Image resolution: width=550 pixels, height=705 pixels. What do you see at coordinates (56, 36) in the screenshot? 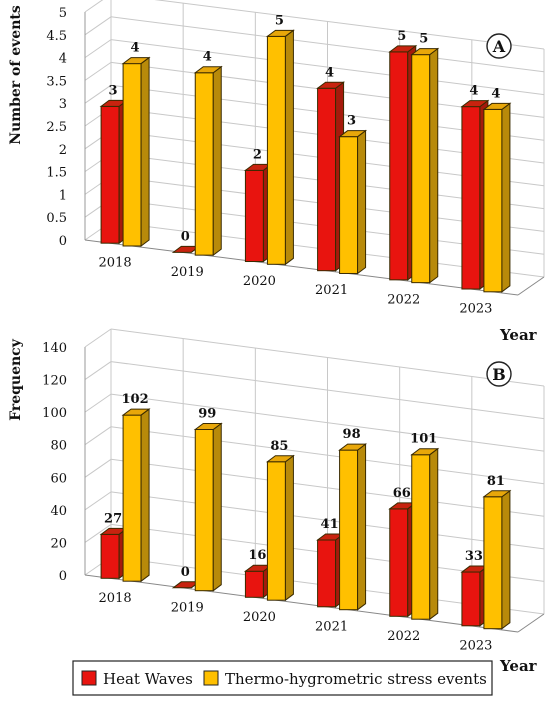
I see `y-tick-label: 4.5` at bounding box center [56, 36].